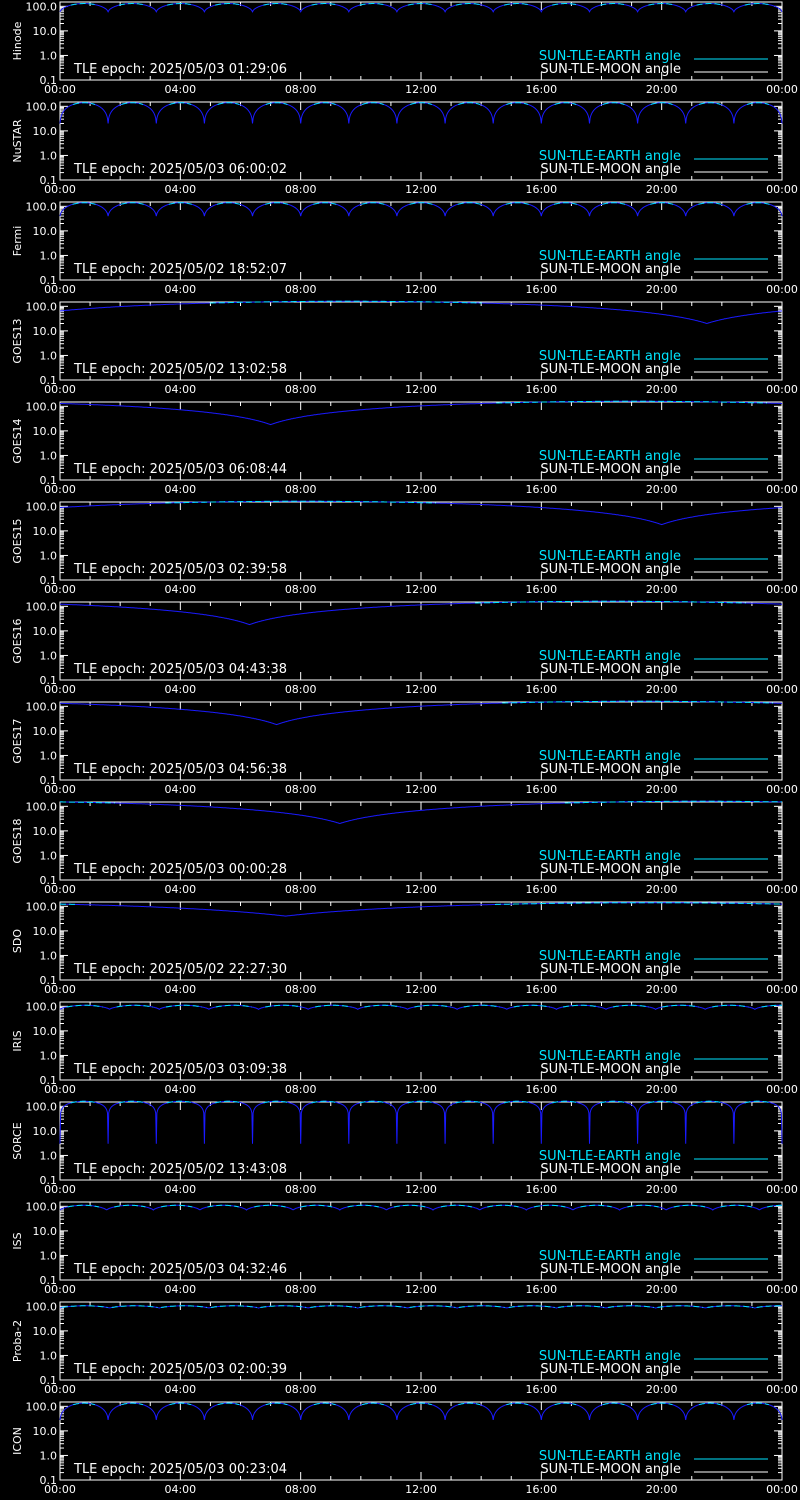 The image size is (800, 1500). What do you see at coordinates (17, 340) in the screenshot?
I see `satellite-label: GOES13` at bounding box center [17, 340].